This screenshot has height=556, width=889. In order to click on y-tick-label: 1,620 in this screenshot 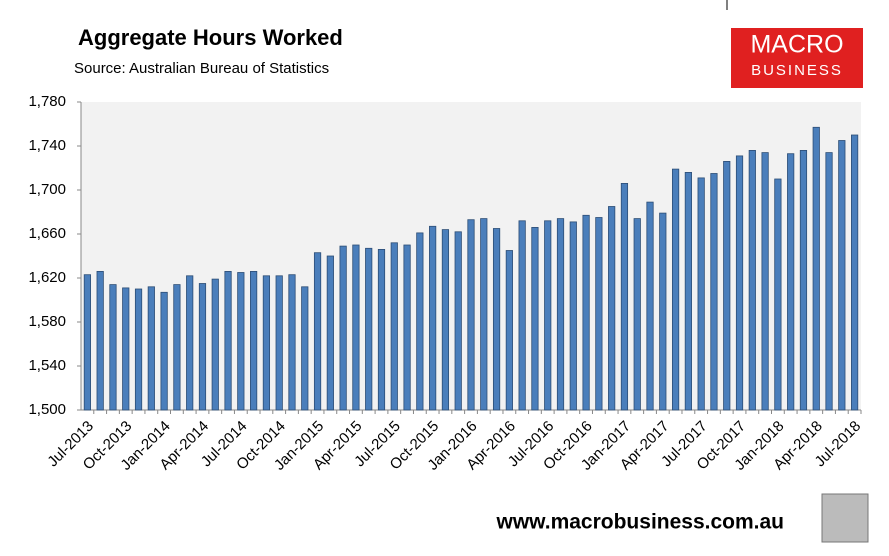, I will do `click(47, 277)`.